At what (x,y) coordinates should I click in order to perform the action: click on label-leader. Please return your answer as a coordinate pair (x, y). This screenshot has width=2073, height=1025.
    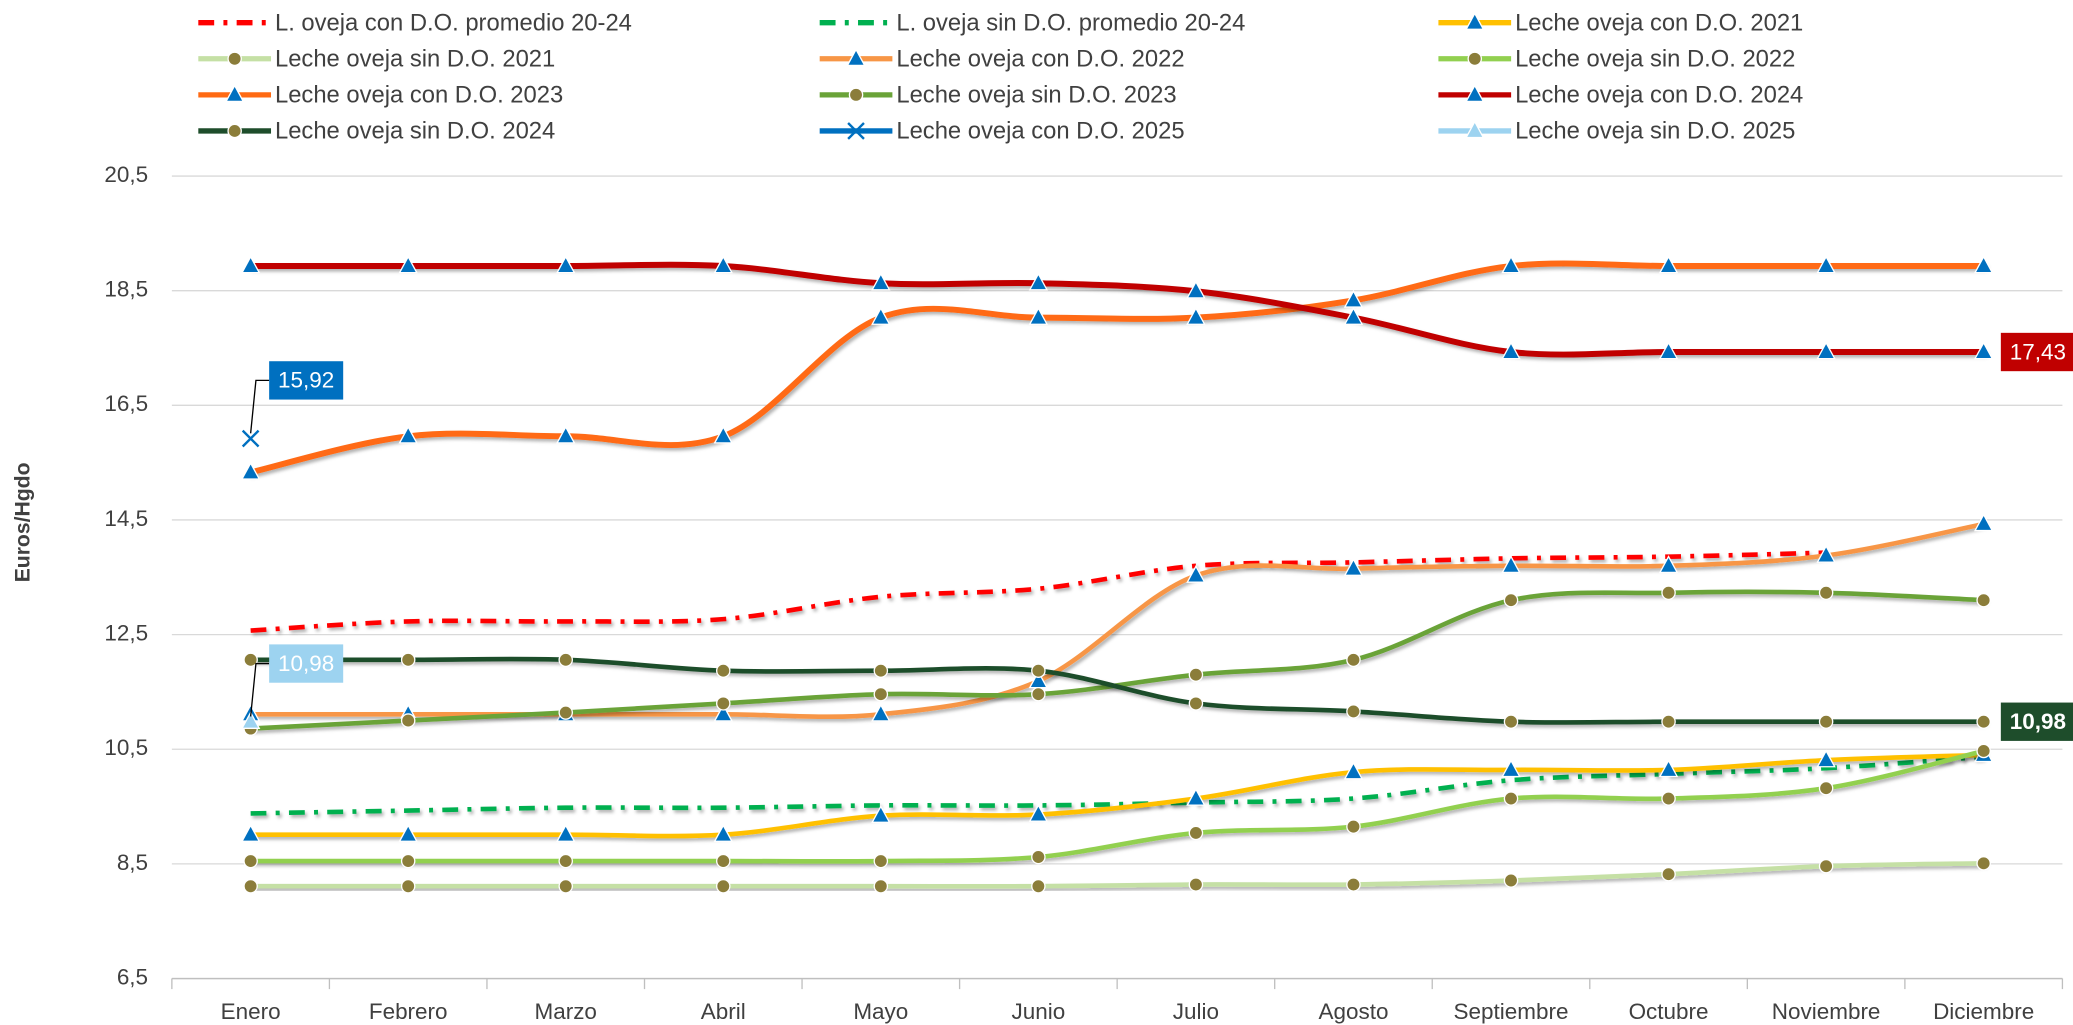
    Looking at the image, I should click on (259, 689).